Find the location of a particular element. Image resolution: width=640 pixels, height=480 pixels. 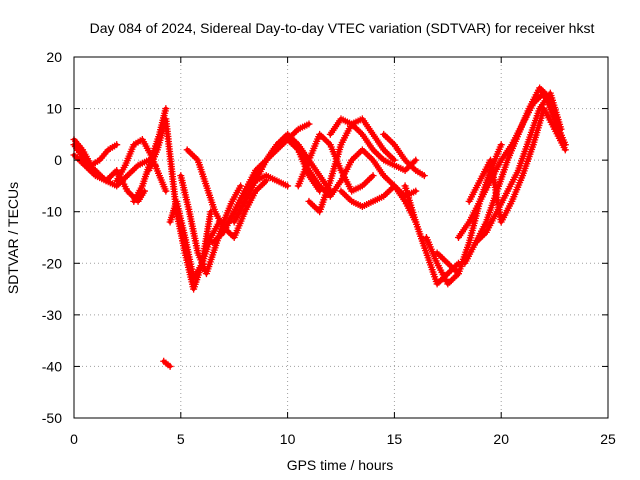

series-s22 is located at coordinates (431, 235).